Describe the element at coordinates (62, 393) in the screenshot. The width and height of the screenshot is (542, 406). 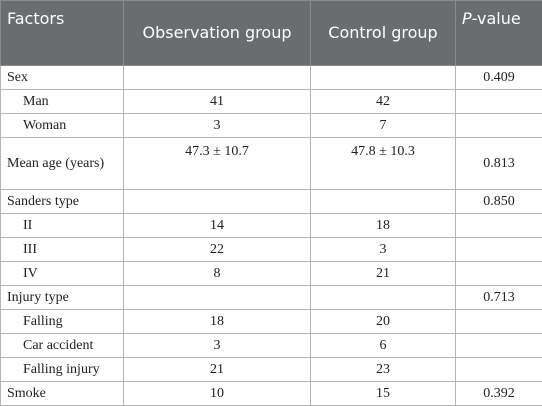
I see `factor-cell: Smoke` at that location.